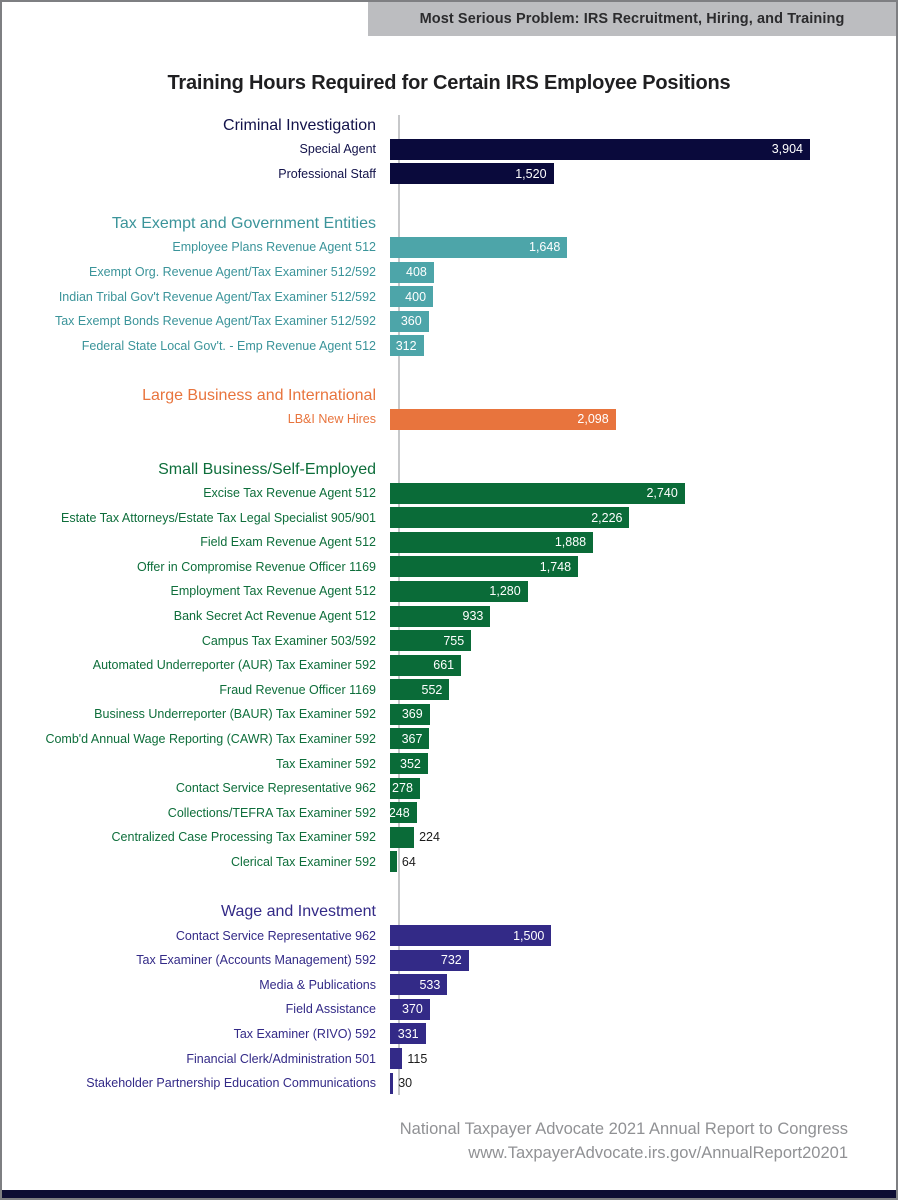 Image resolution: width=898 pixels, height=1200 pixels. Describe the element at coordinates (267, 469) in the screenshot. I see `group-header-label: Small Business/Self-Employed` at that location.